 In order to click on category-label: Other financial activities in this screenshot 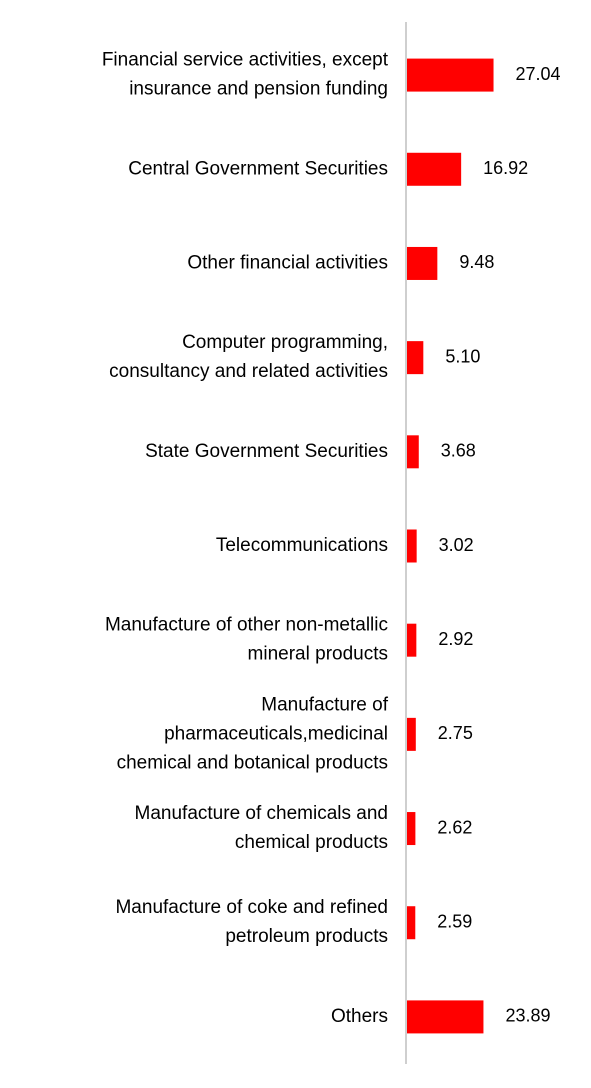, I will do `click(287, 262)`.